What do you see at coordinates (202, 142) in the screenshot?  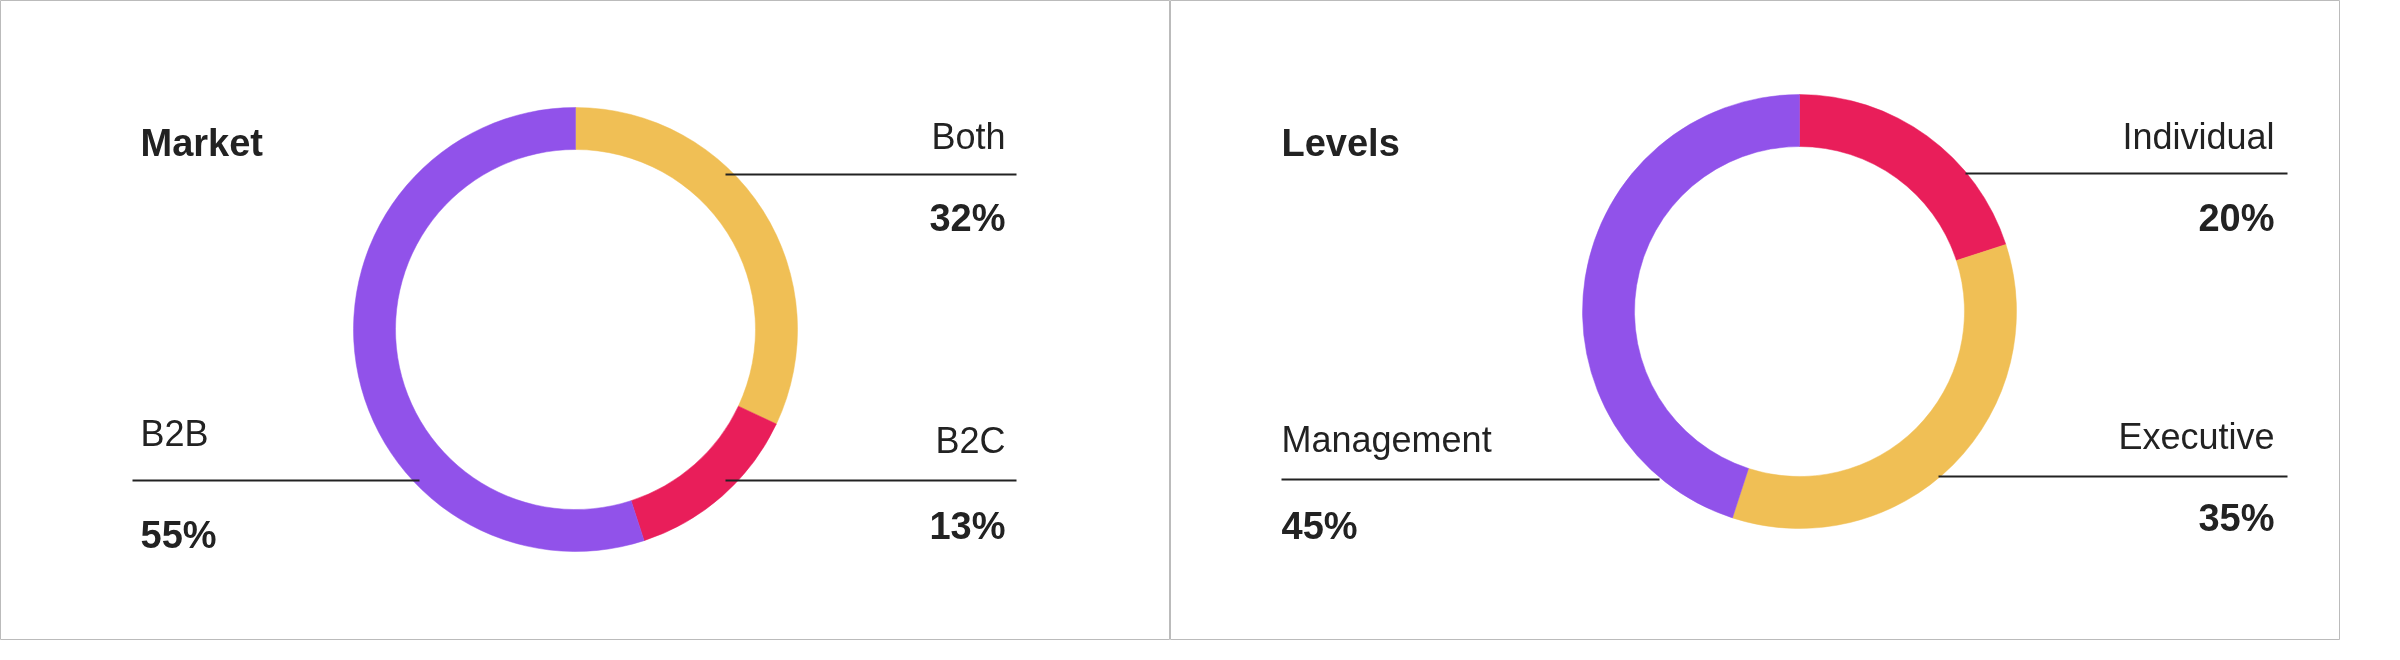 I see `chart-title: Market` at bounding box center [202, 142].